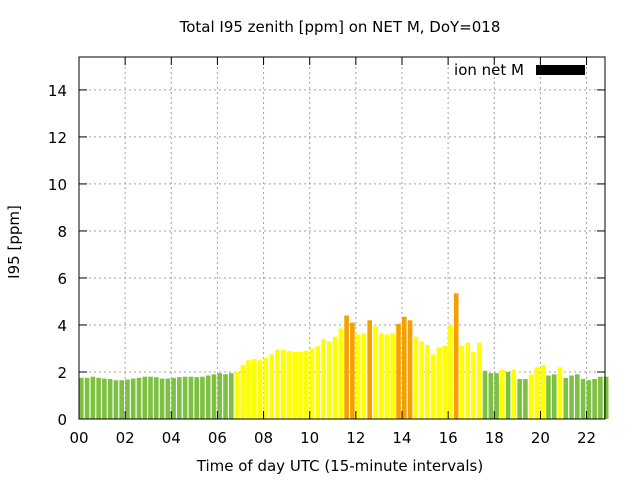 The width and height of the screenshot is (640, 480). Describe the element at coordinates (309, 438) in the screenshot. I see `x-tick-label: 10` at that location.